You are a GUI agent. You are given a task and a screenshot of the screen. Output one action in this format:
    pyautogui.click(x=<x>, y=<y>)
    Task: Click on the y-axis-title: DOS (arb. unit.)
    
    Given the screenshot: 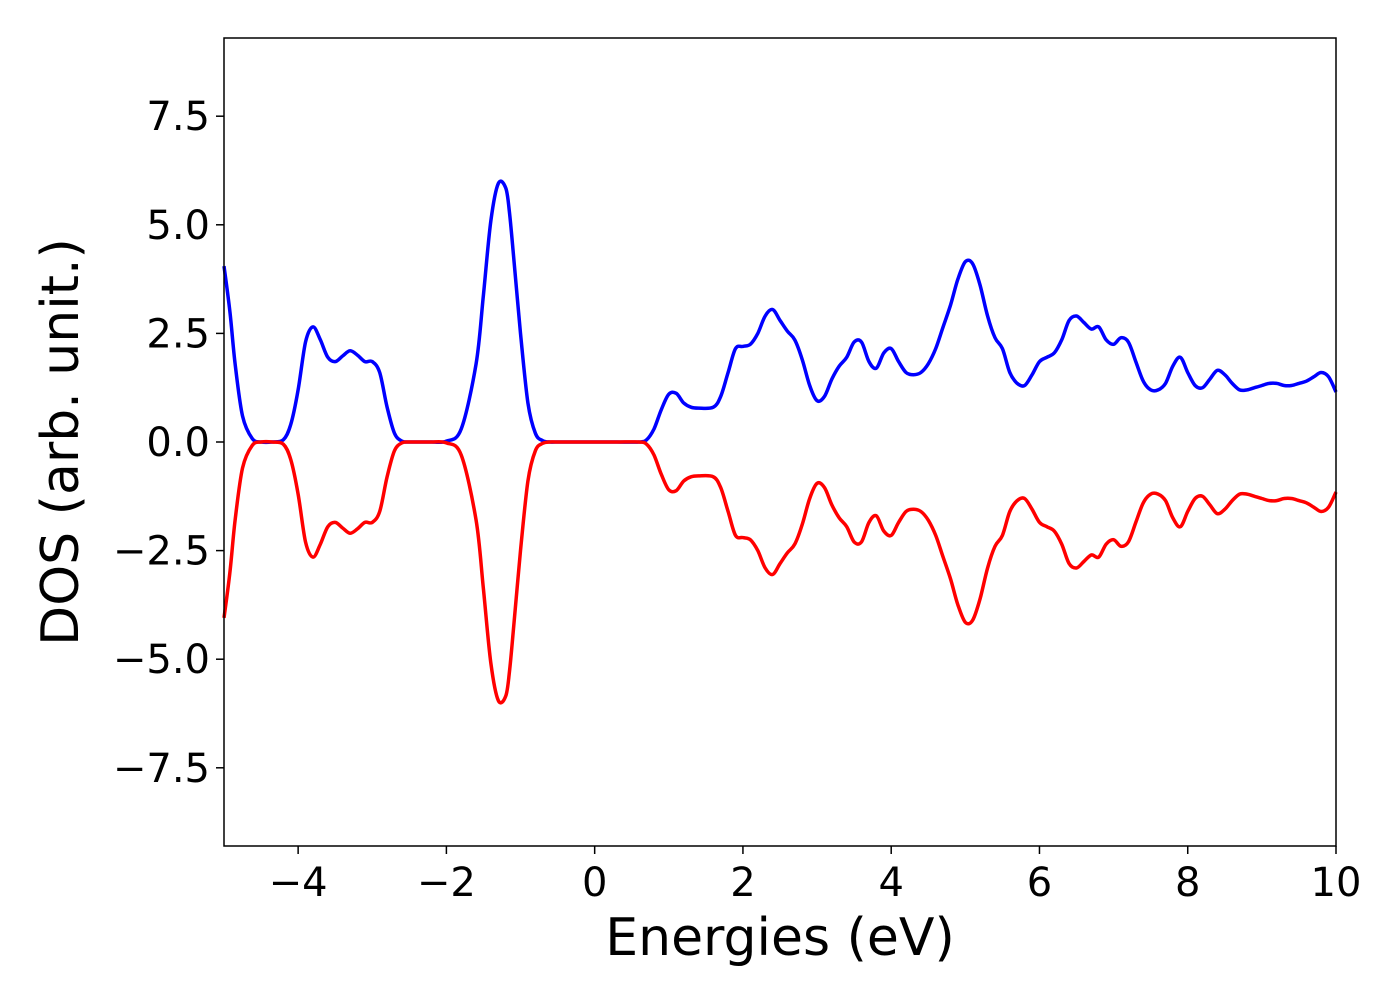 What is the action you would take?
    pyautogui.click(x=61, y=442)
    